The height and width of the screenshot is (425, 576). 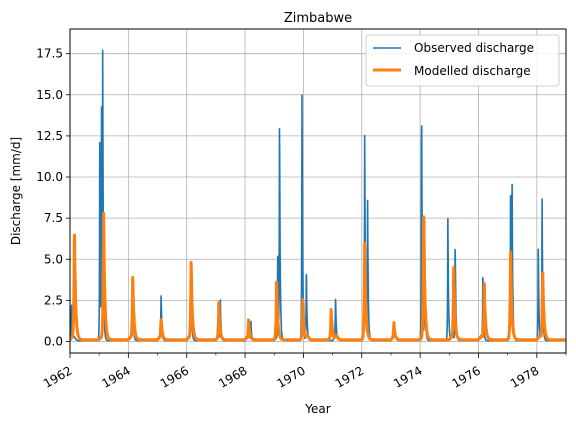 I want to click on legend-observed-label: Observed discharge, so click(x=474, y=48).